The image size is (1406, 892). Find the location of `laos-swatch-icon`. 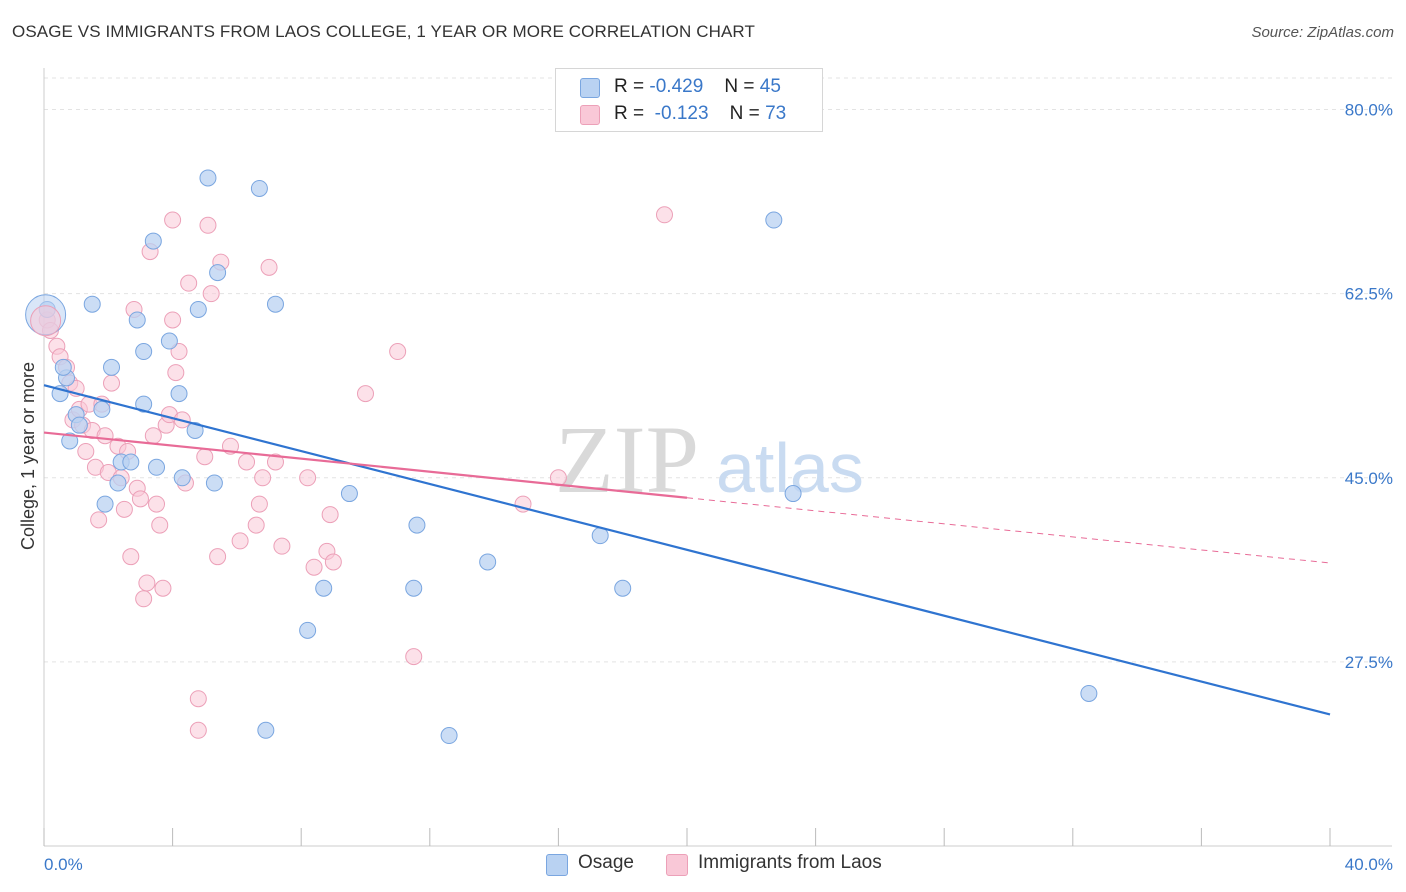

laos-swatch-icon is located at coordinates (590, 115).